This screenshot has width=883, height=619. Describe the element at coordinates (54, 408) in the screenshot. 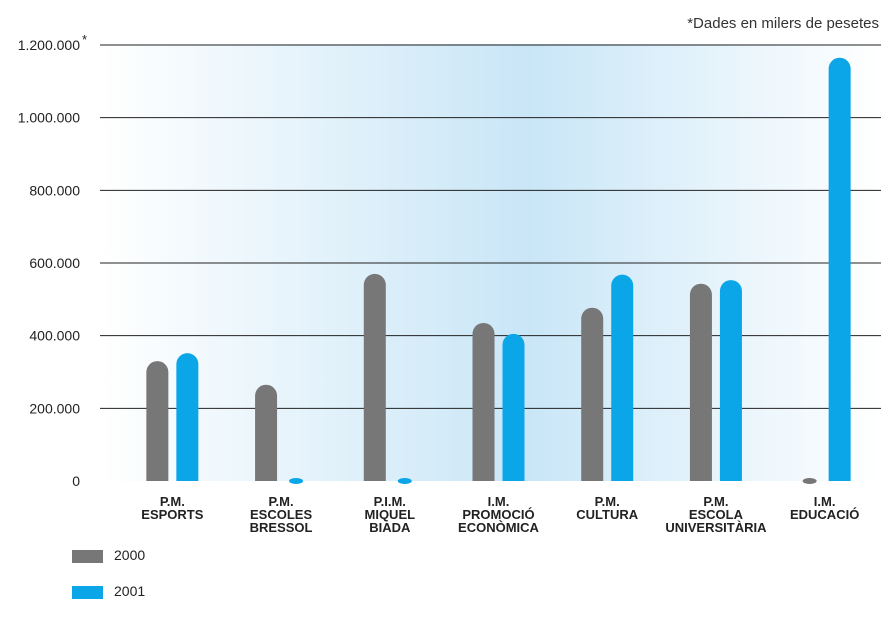

I see `y-tick-label-1: 200.000` at that location.